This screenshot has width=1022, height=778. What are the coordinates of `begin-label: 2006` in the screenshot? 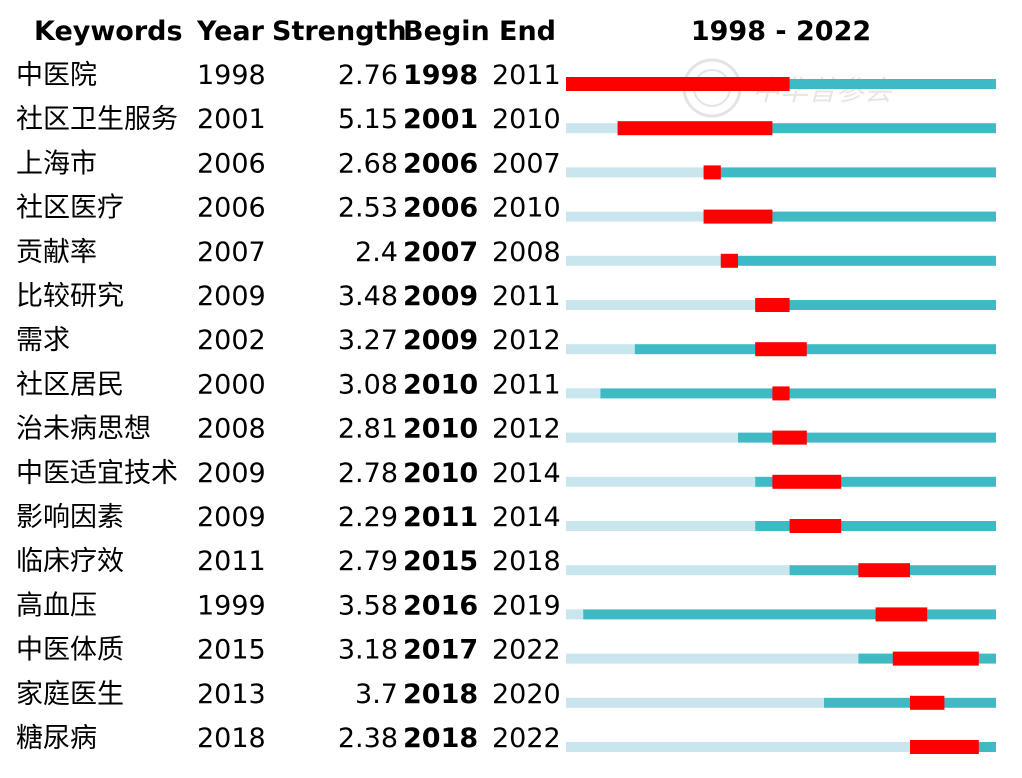 It's located at (440, 163).